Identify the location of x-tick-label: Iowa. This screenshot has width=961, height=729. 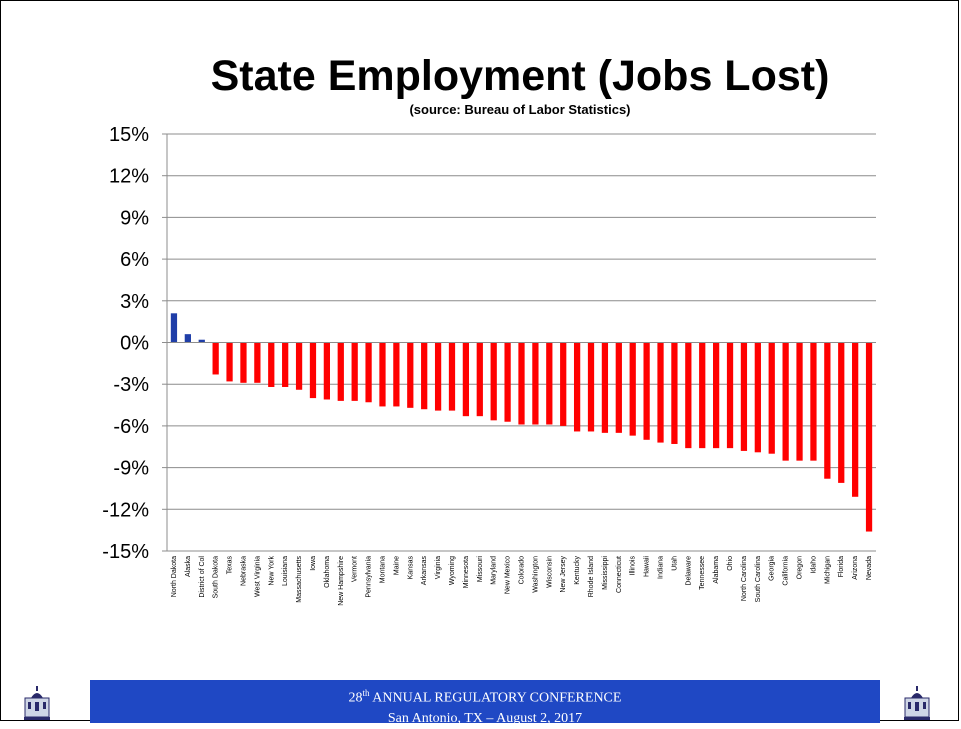
(313, 563).